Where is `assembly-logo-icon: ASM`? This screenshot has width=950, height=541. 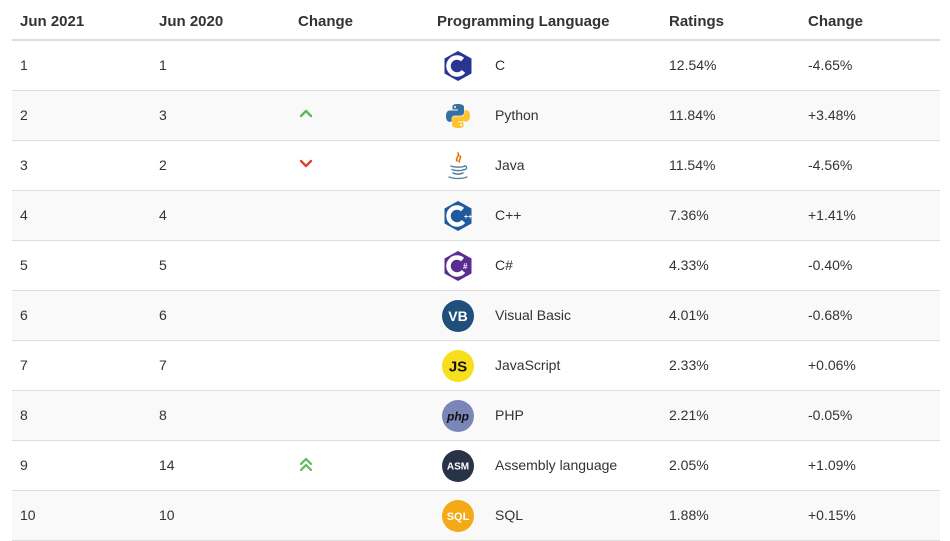
assembly-logo-icon: ASM is located at coordinates (458, 466).